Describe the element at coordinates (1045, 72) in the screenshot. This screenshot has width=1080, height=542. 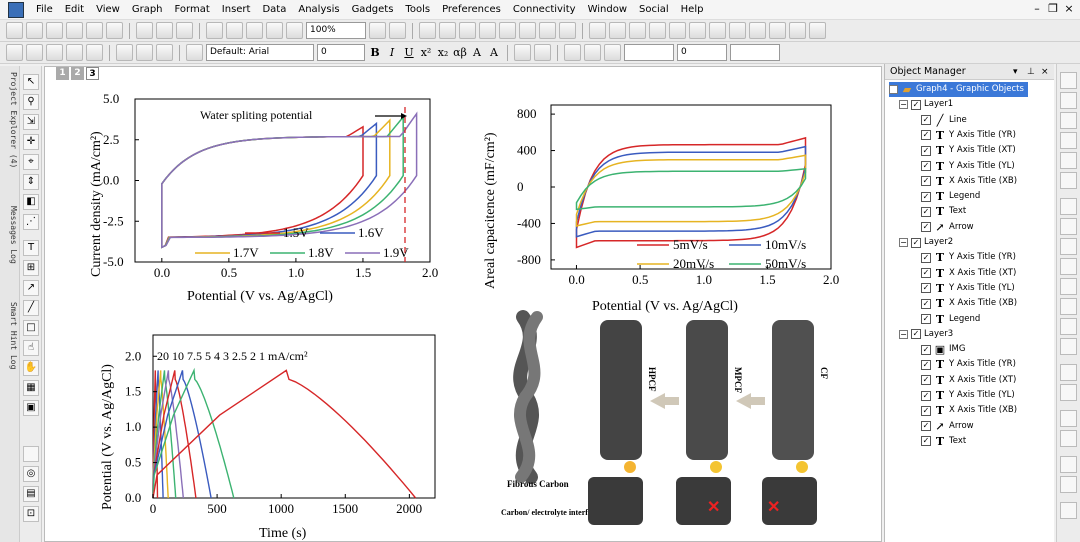
I see `panel-close-icon: ×` at that location.